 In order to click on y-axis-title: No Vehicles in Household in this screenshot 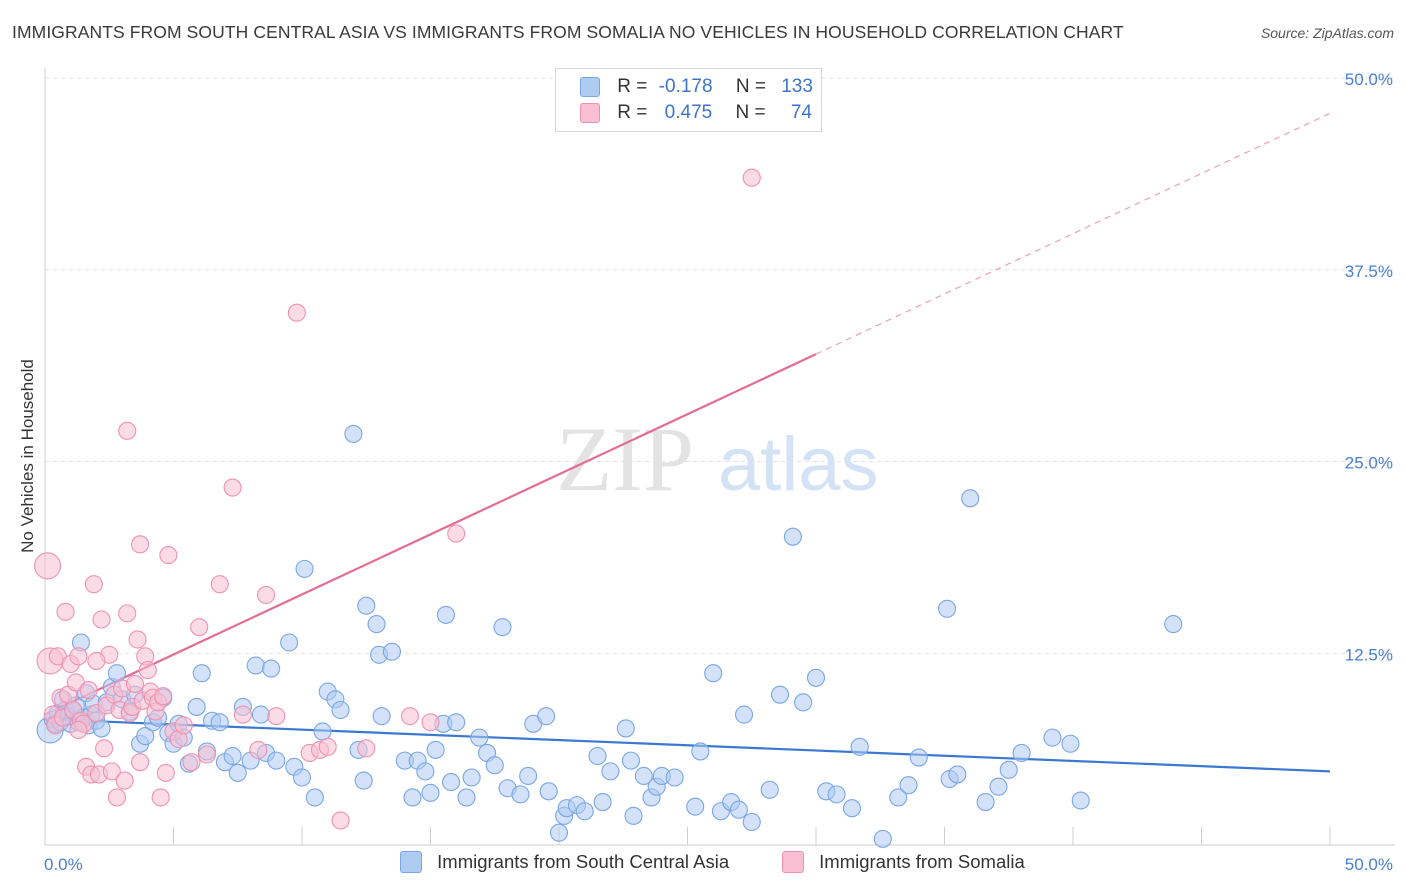, I will do `click(27, 456)`.